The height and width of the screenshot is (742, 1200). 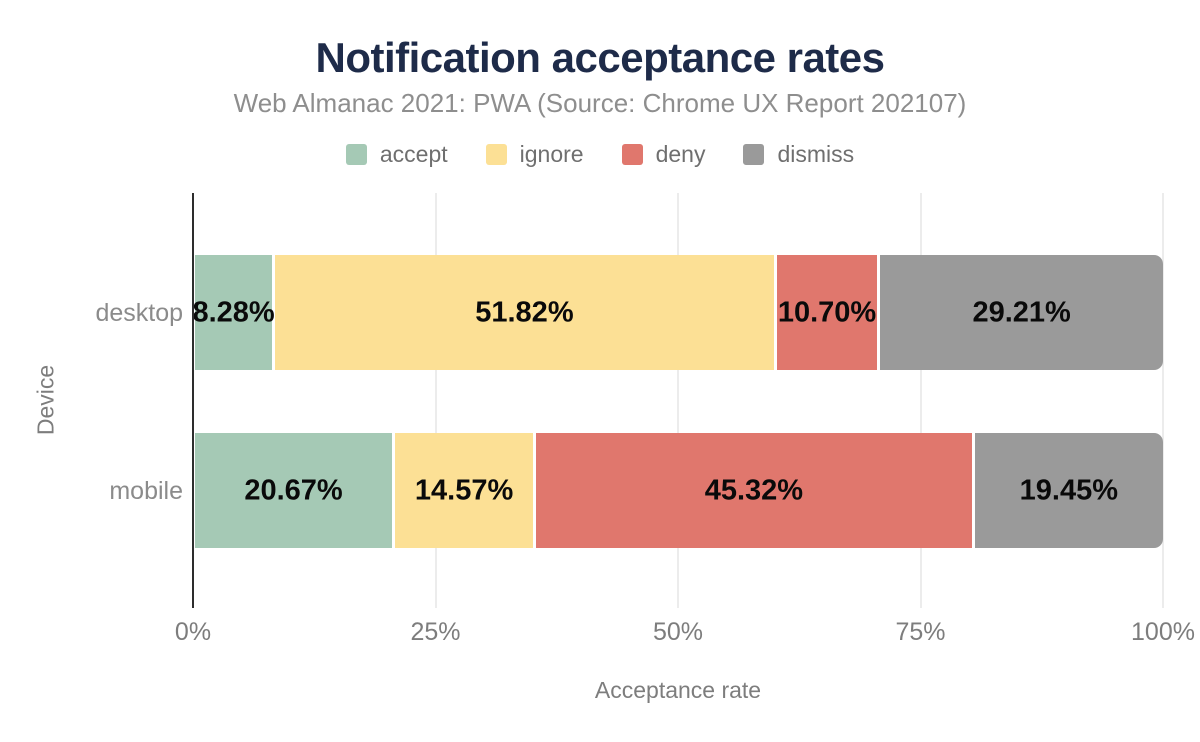 What do you see at coordinates (600, 154) in the screenshot?
I see `legend: accept ignore deny dismiss` at bounding box center [600, 154].